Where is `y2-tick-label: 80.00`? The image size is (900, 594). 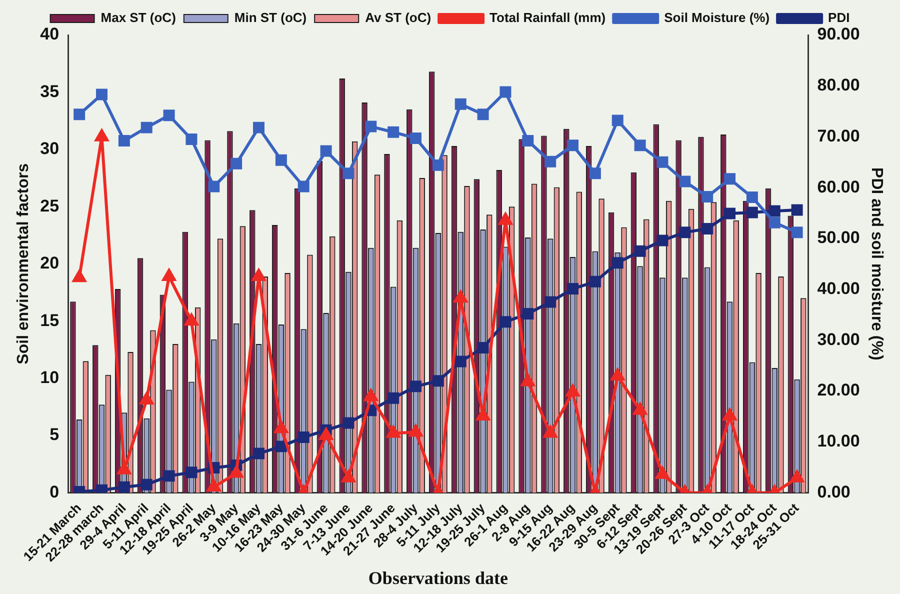
y2-tick-label: 80.00 is located at coordinates (838, 85).